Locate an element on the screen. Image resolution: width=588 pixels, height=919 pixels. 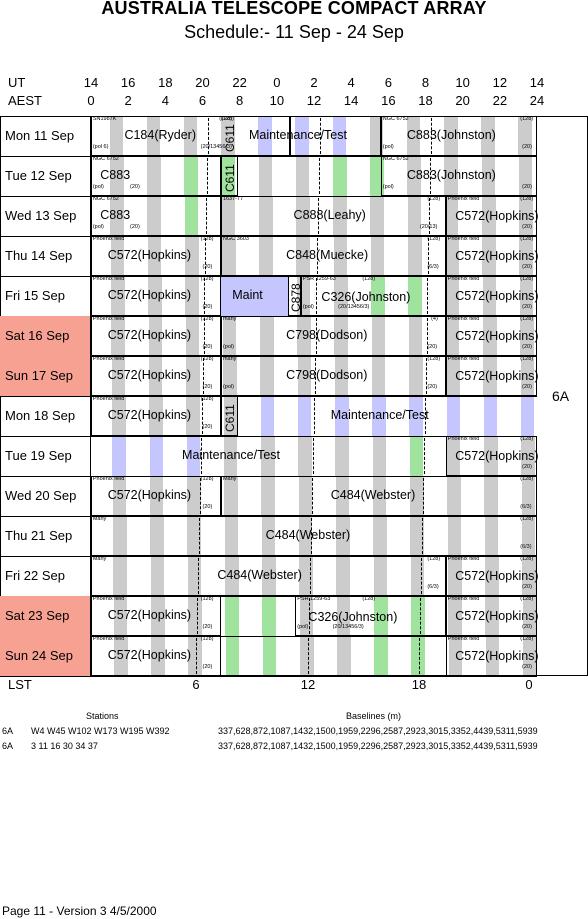
program-label: NGC 6752 is located at coordinates (395, 119).